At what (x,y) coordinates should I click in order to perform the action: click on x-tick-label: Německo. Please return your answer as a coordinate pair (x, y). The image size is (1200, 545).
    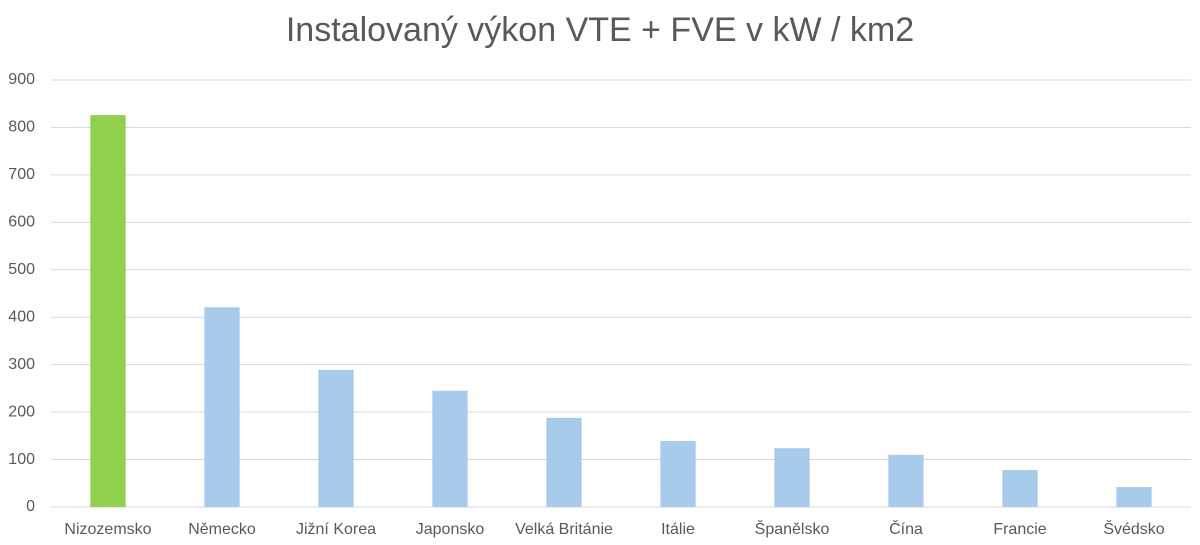
    Looking at the image, I should click on (222, 529).